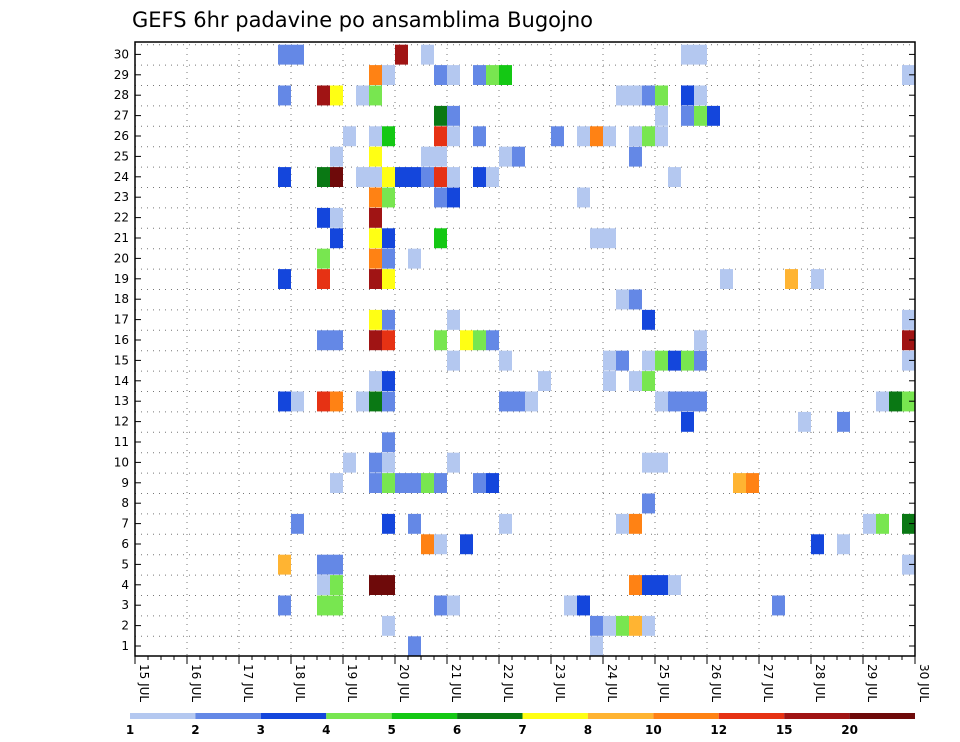  What do you see at coordinates (196, 683) in the screenshot?
I see `x-tick-label: 16 JUL` at bounding box center [196, 683].